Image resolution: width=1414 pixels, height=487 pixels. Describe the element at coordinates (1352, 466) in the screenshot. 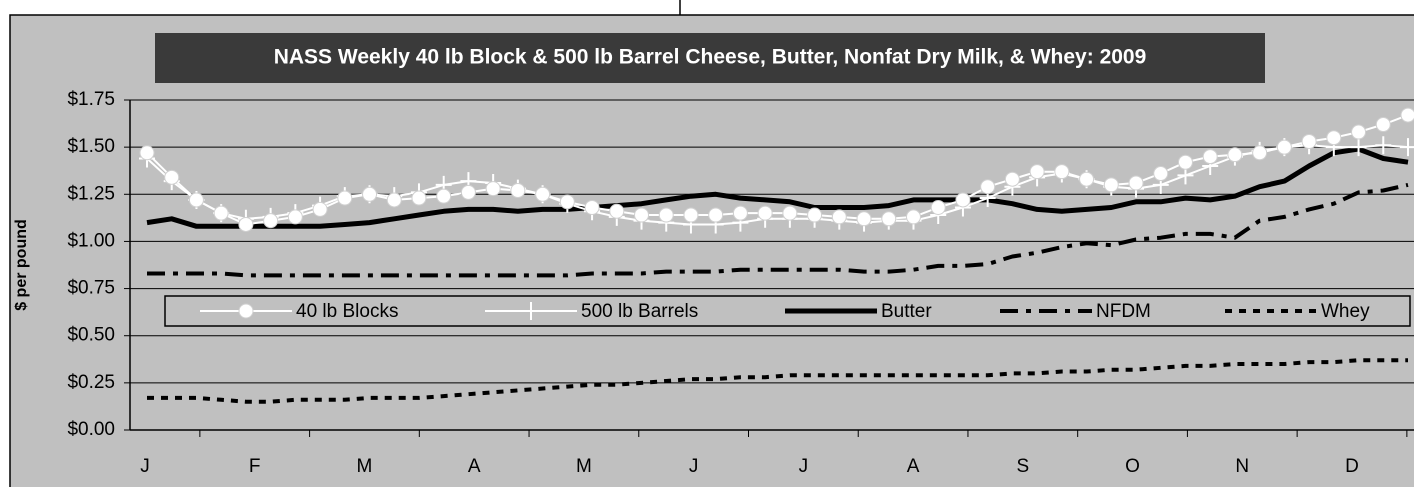

I see `x-tick-label: D` at that location.